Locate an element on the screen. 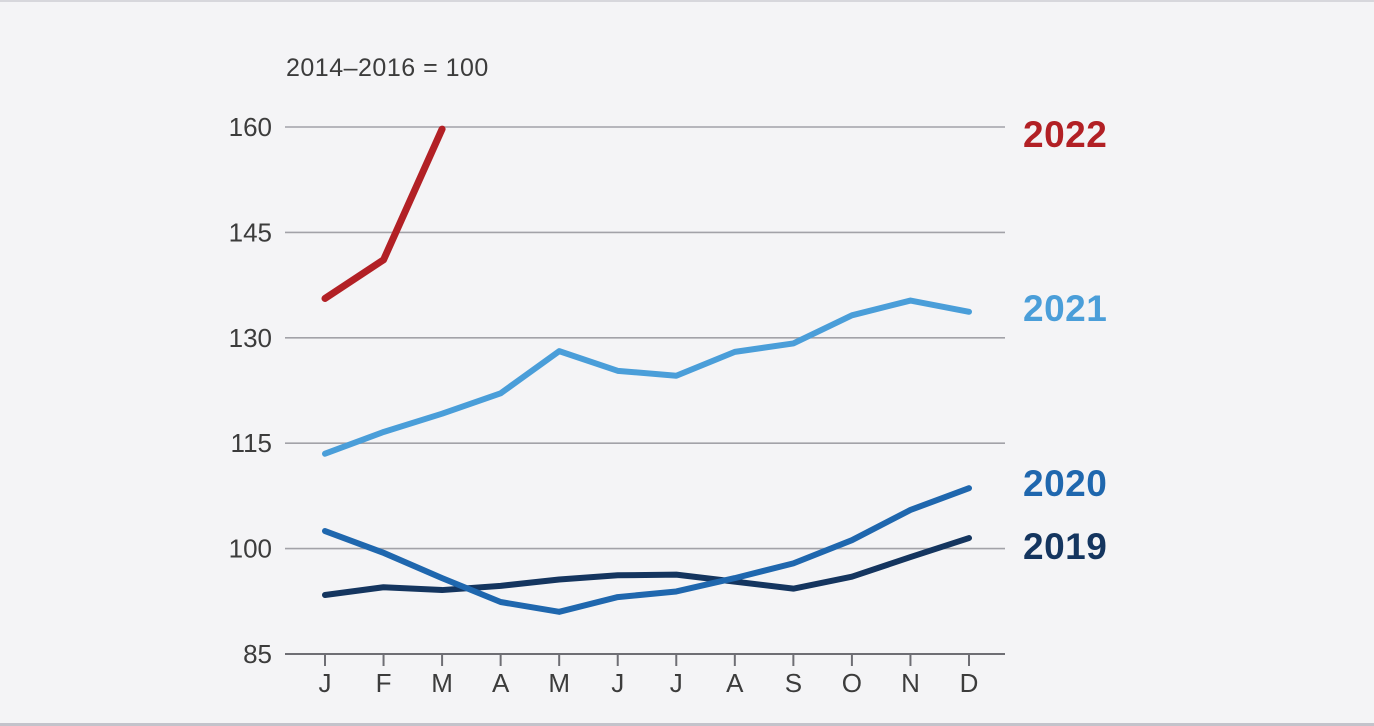 This screenshot has width=1374, height=726. series-line-2020 is located at coordinates (647, 550).